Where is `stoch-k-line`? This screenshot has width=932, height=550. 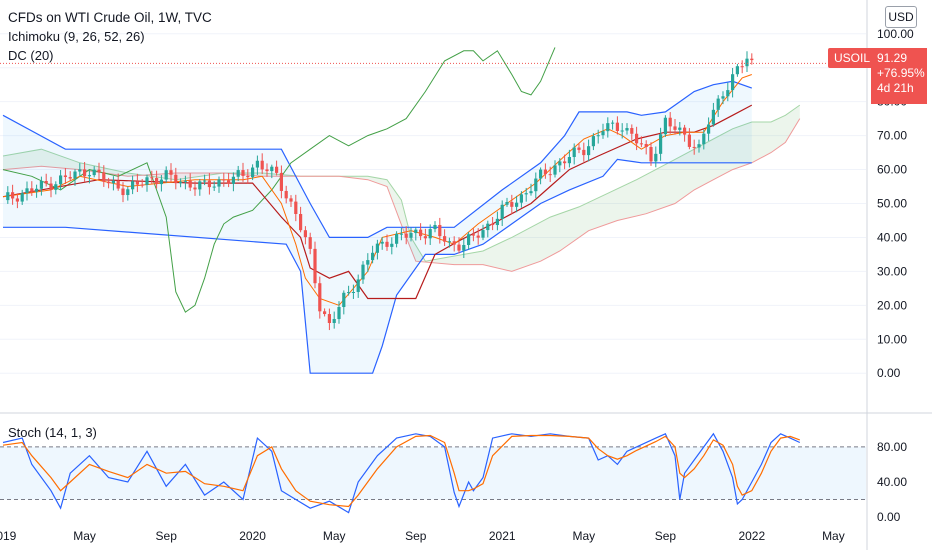
stoch-k-line is located at coordinates (401, 473).